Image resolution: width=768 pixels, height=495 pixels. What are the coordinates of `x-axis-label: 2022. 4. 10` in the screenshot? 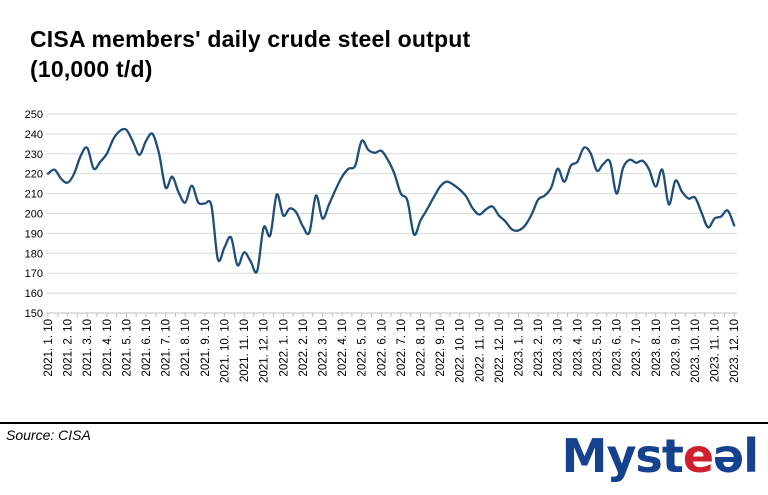 It's located at (343, 348).